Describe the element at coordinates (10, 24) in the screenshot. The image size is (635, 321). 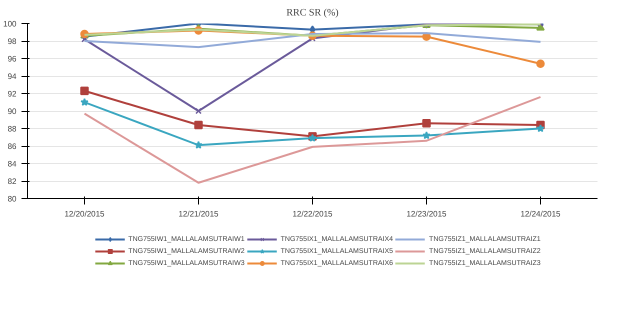
I see `y-tick-label: 100` at that location.